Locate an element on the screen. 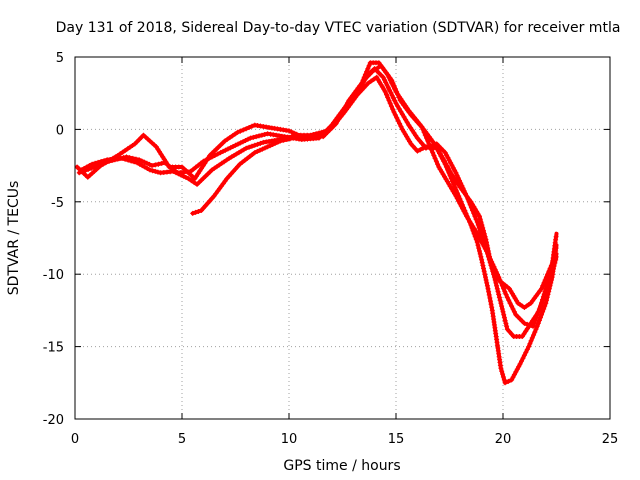  y-tick-label: -15 is located at coordinates (53, 348).